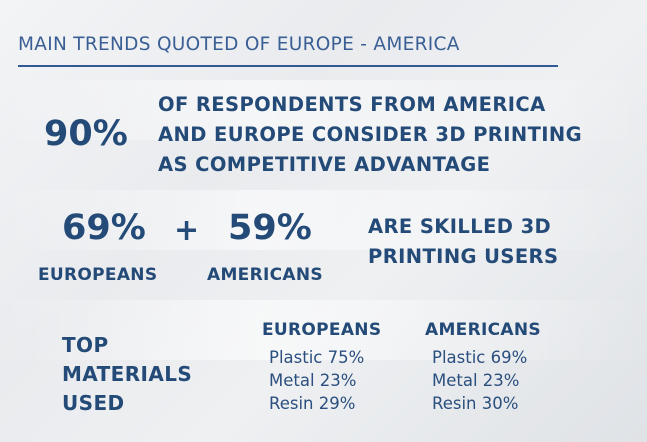 The height and width of the screenshot is (442, 647). What do you see at coordinates (463, 242) in the screenshot?
I see `skilled-statement: ARE SKILLED 3D PRINTING USERS` at bounding box center [463, 242].